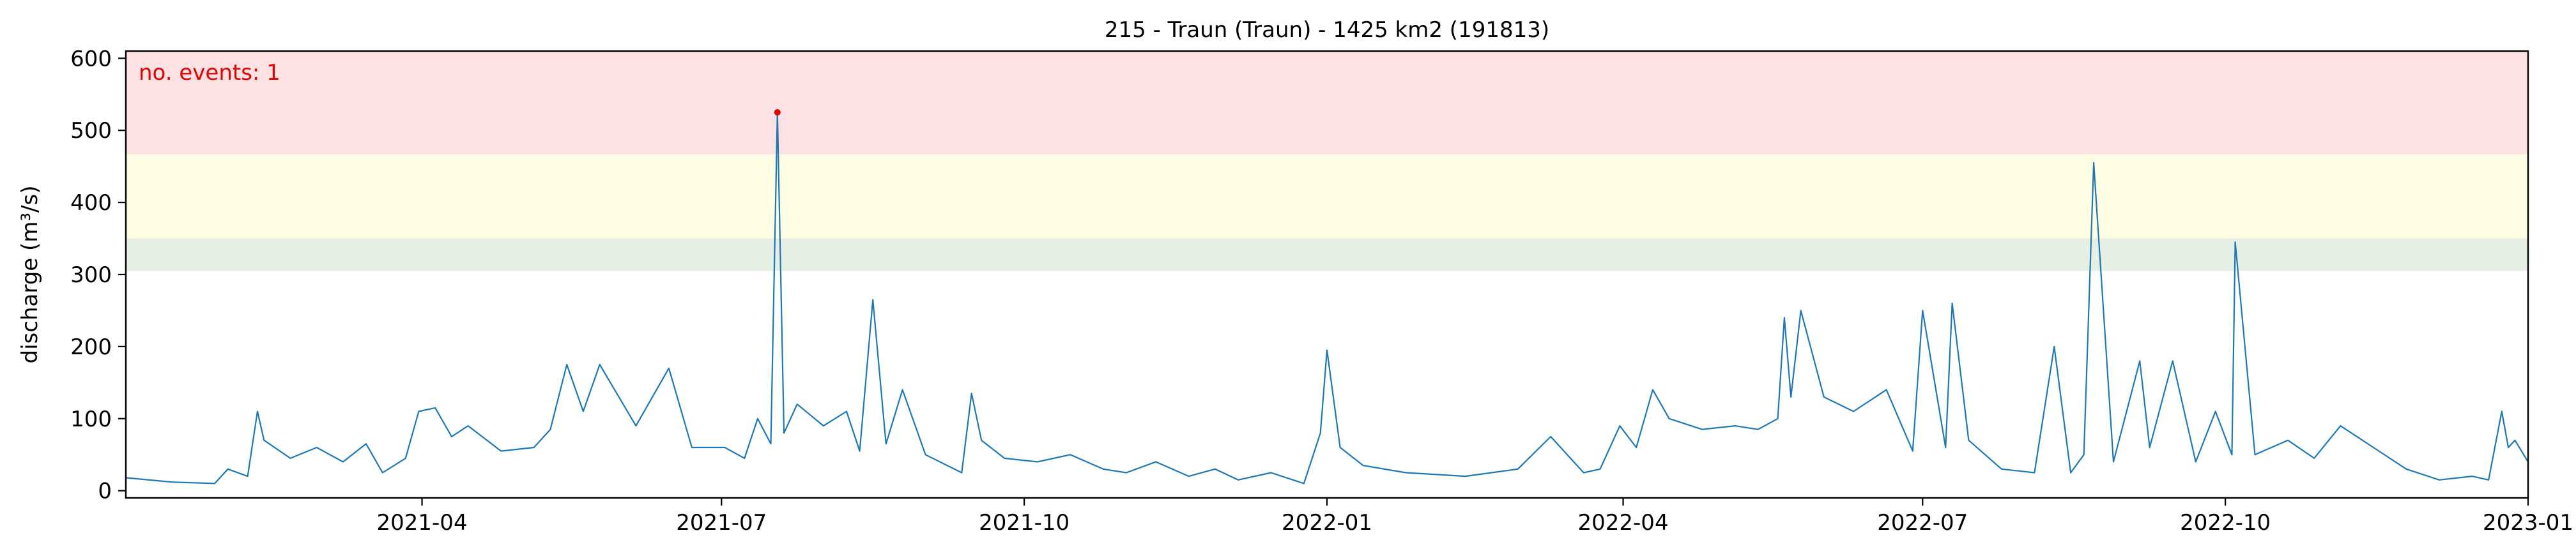  Describe the element at coordinates (105, 491) in the screenshot. I see `y-tick-label: 0` at that location.